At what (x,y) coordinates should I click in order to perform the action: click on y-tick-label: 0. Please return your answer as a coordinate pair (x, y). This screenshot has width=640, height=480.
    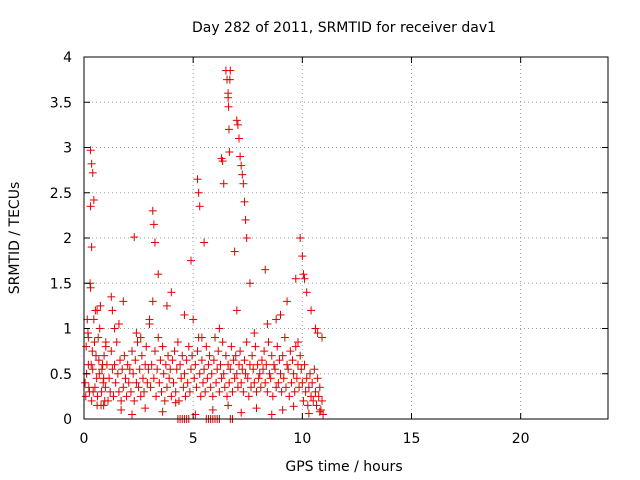
    Looking at the image, I should click on (67, 420).